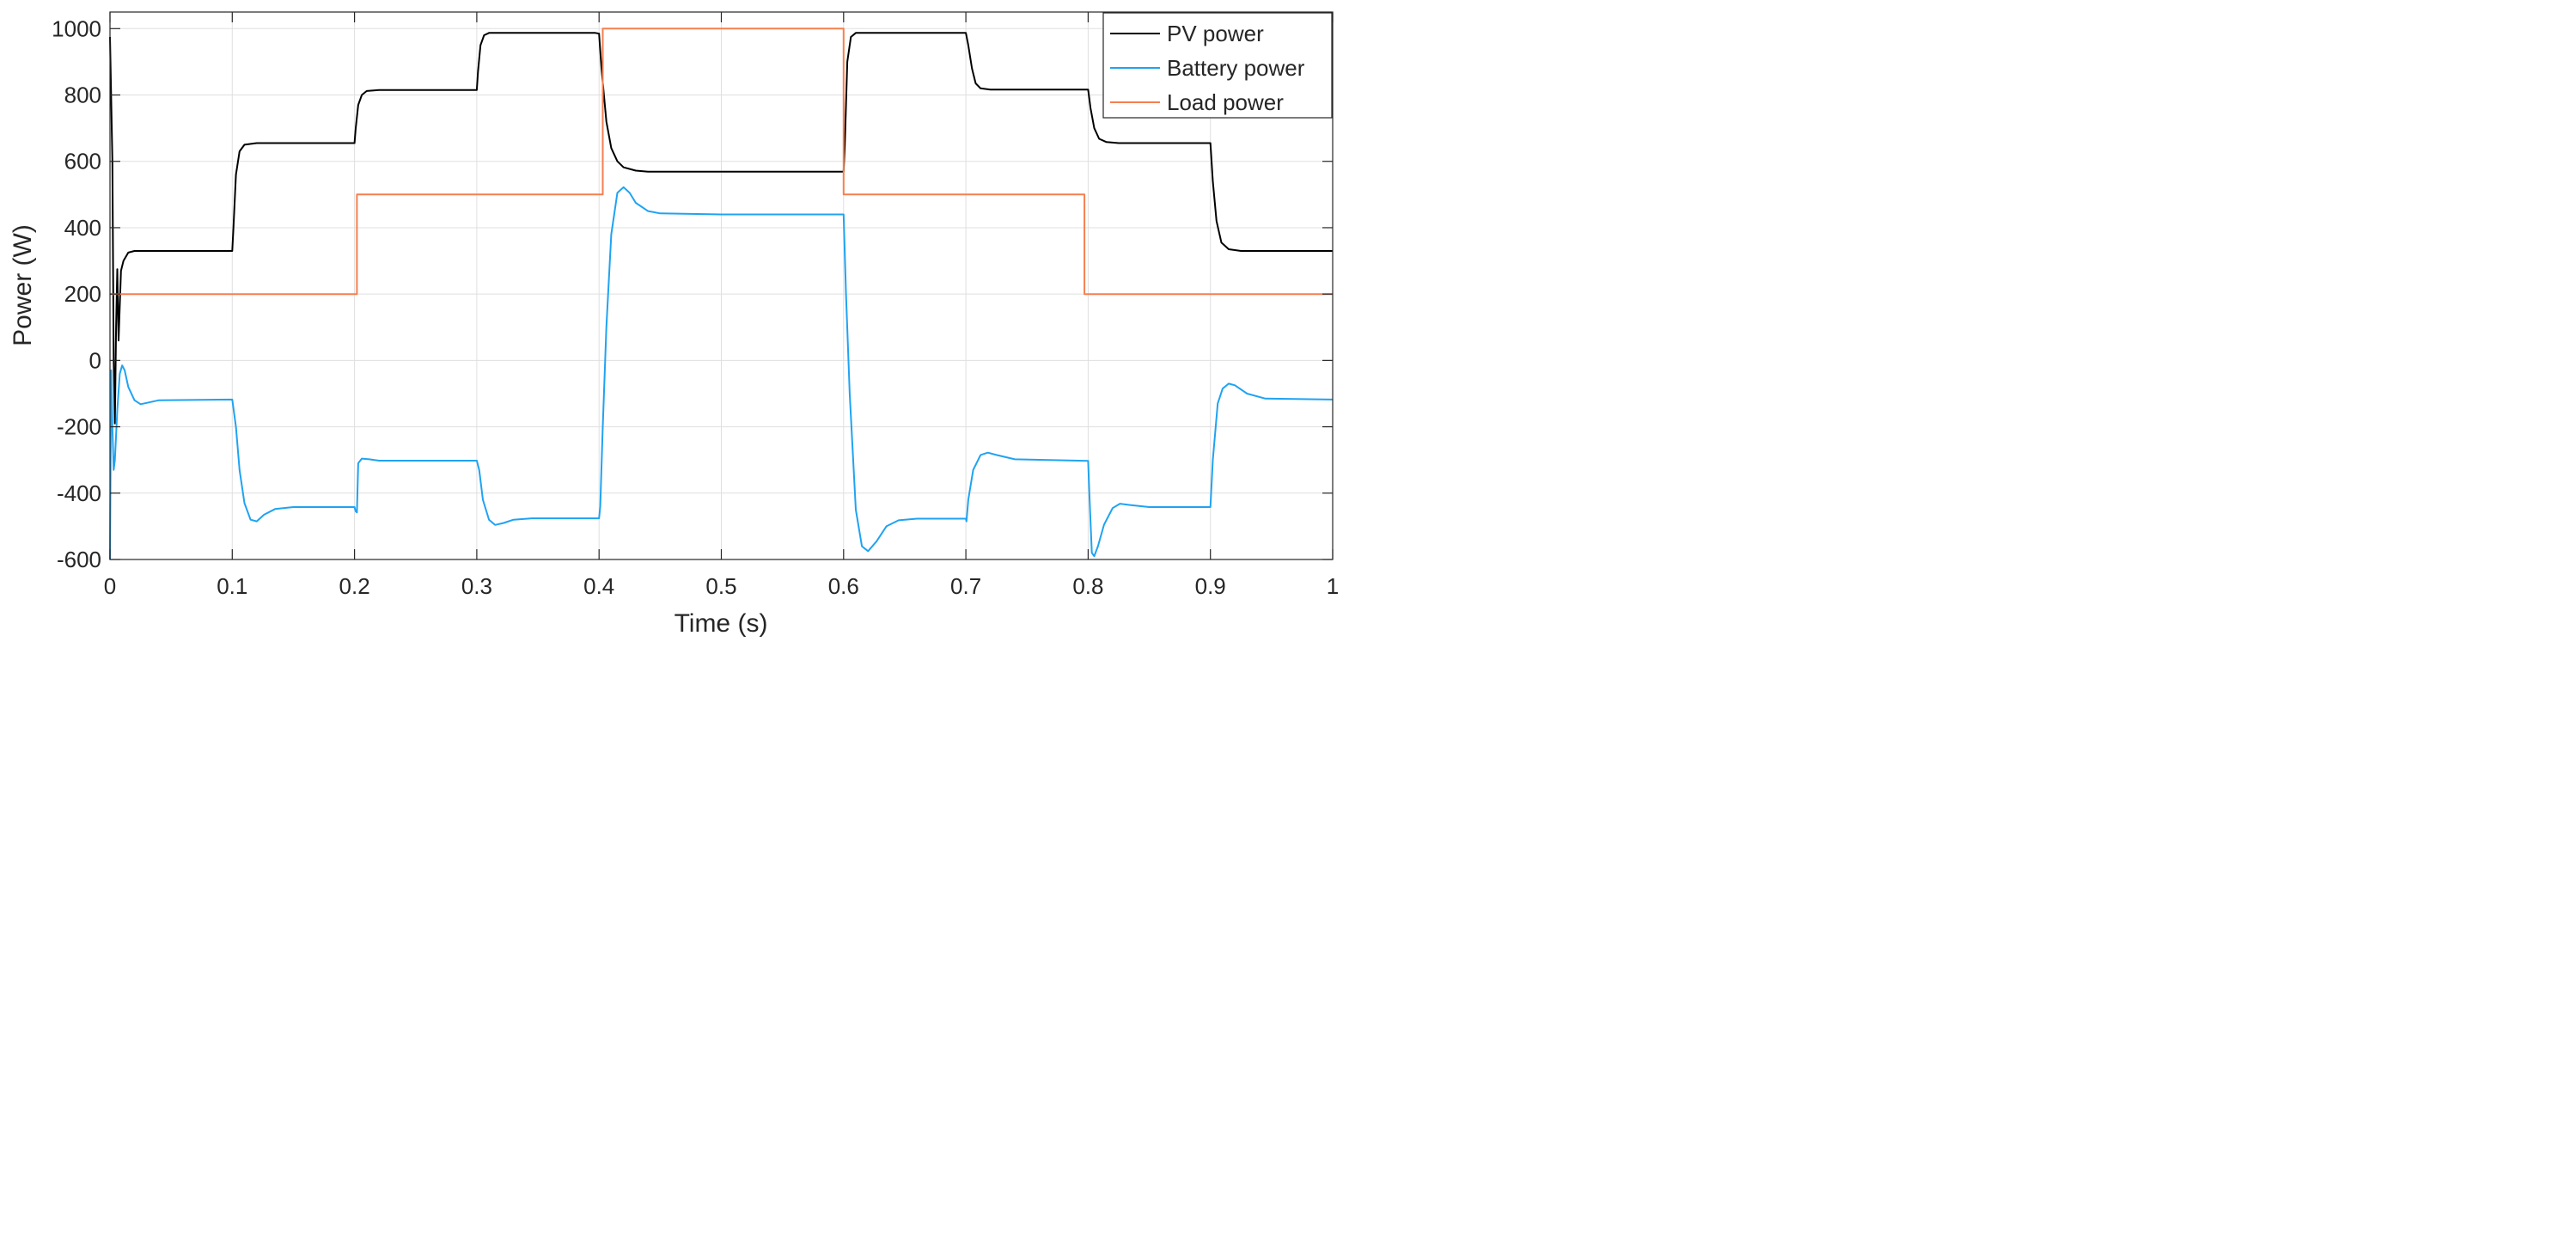 This screenshot has height=1235, width=2576. I want to click on x-tick-label: 0.4, so click(598, 586).